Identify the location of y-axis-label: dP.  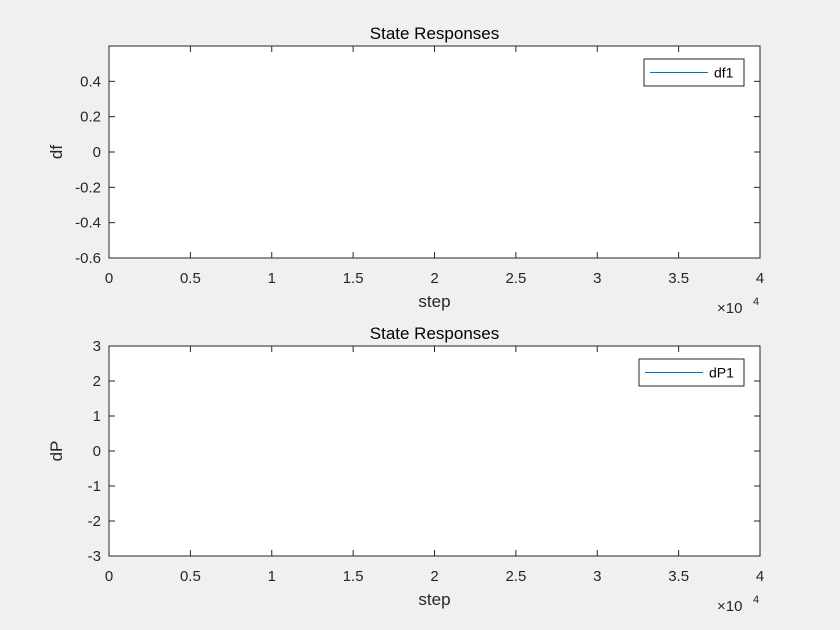
(56, 451).